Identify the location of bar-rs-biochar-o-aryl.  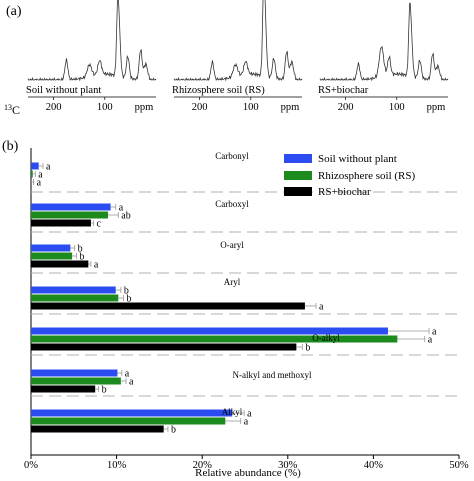
(60, 264).